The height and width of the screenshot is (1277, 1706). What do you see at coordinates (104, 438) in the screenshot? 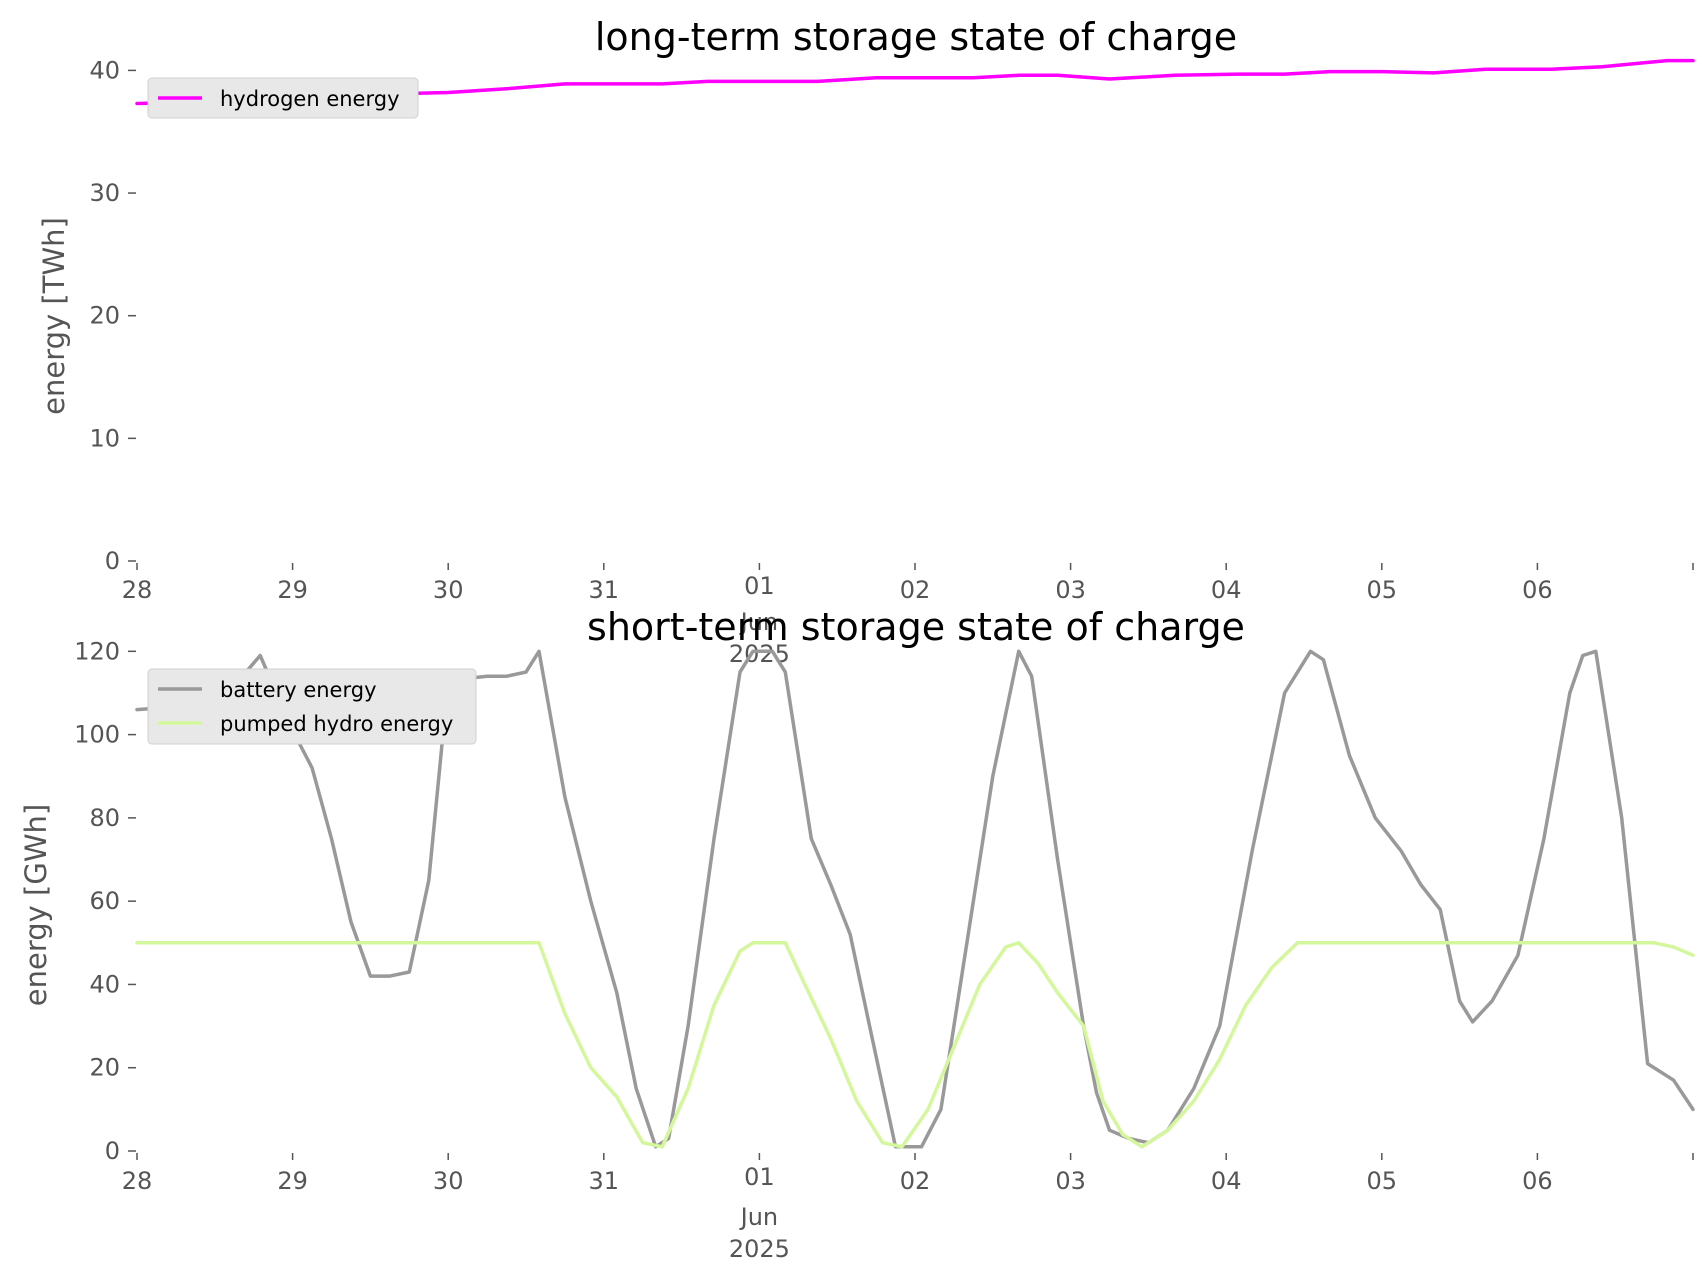
I see `y-tick-label: 10` at bounding box center [104, 438].